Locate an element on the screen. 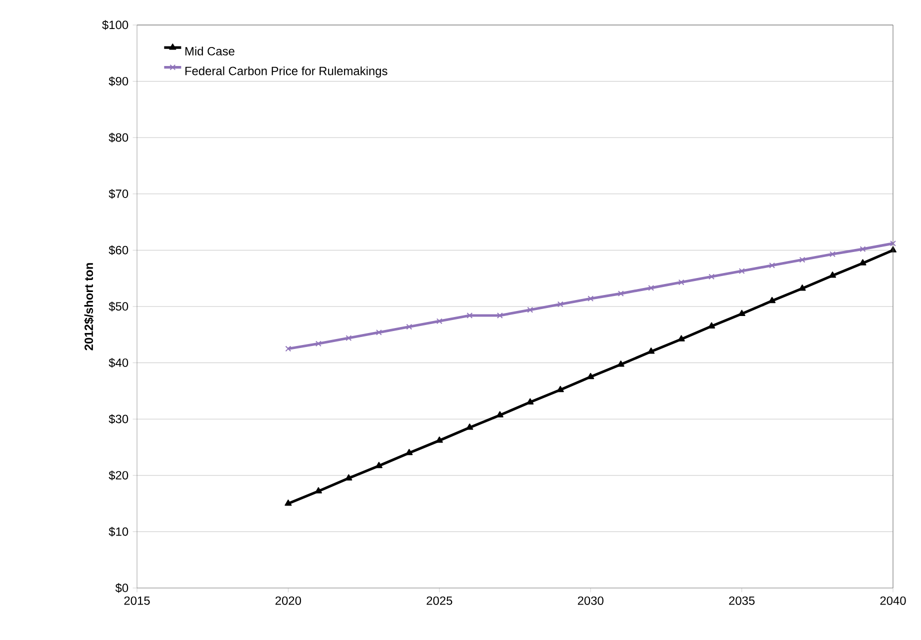 The image size is (921, 640). x-tick-label: 2015 is located at coordinates (137, 600).